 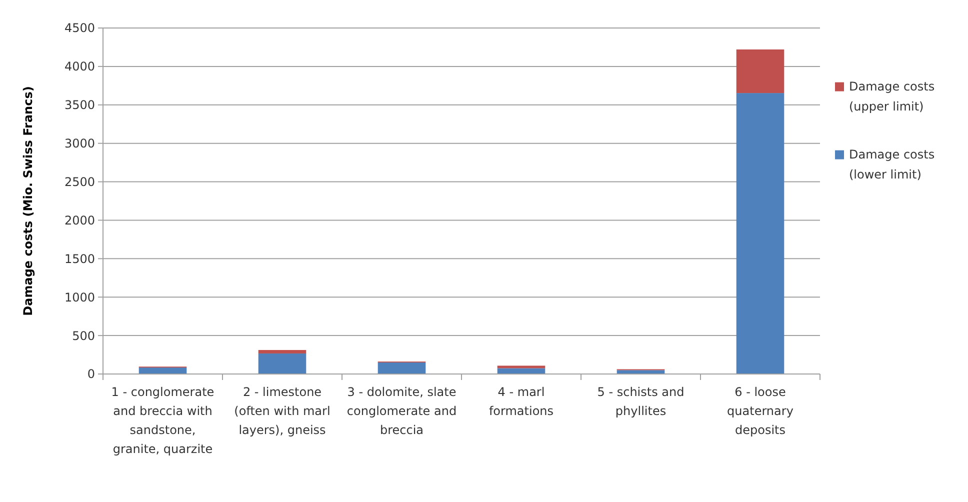 What do you see at coordinates (79, 181) in the screenshot?
I see `y-tick-label: 2500` at bounding box center [79, 181].